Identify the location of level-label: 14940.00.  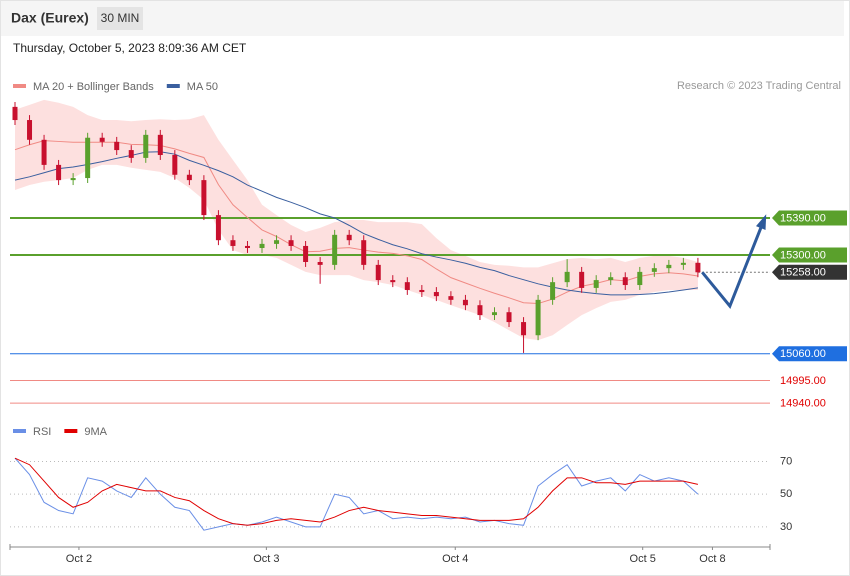
(803, 404).